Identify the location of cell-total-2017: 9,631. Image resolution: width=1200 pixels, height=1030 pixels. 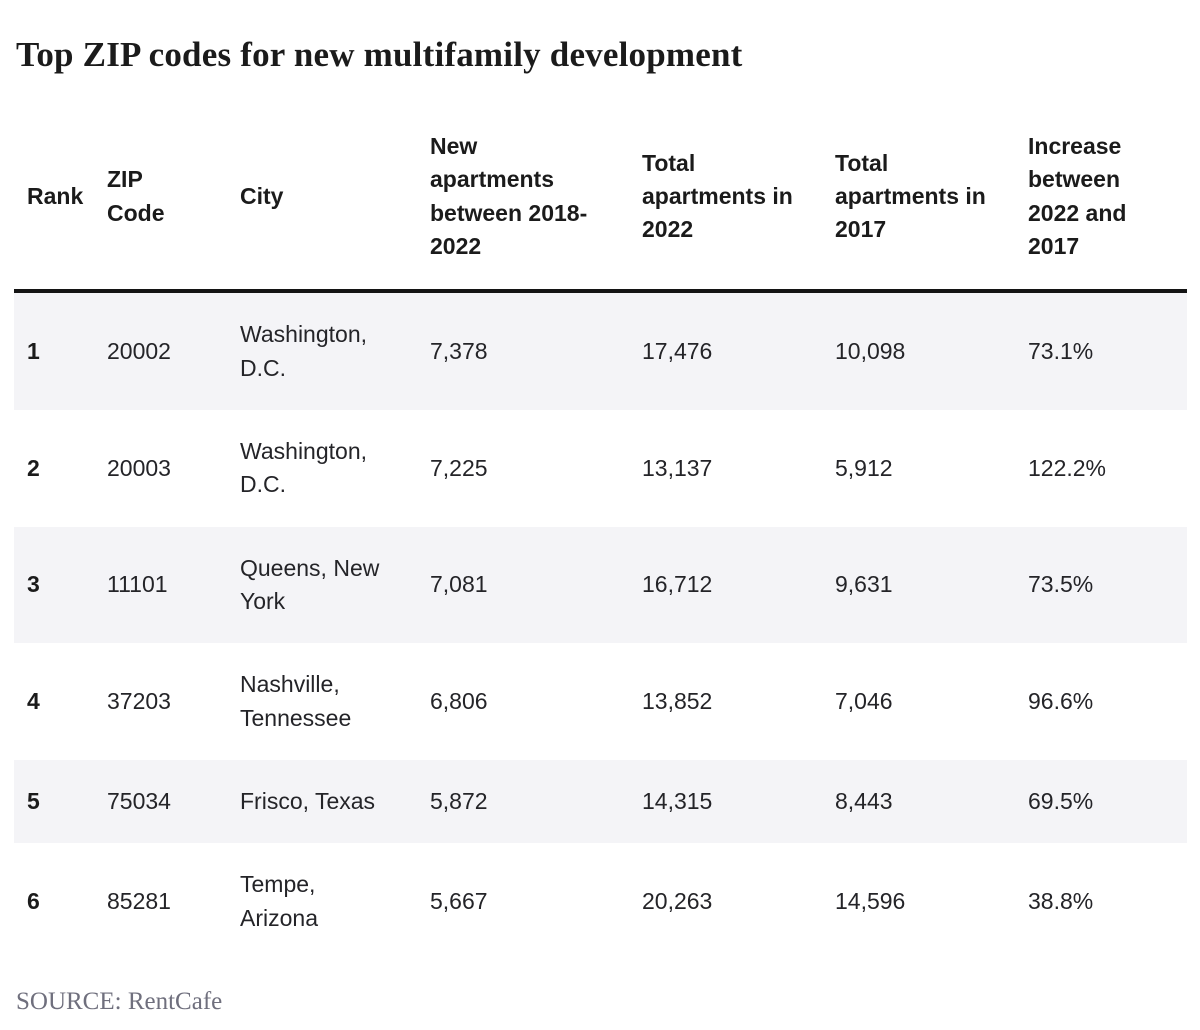
(864, 584).